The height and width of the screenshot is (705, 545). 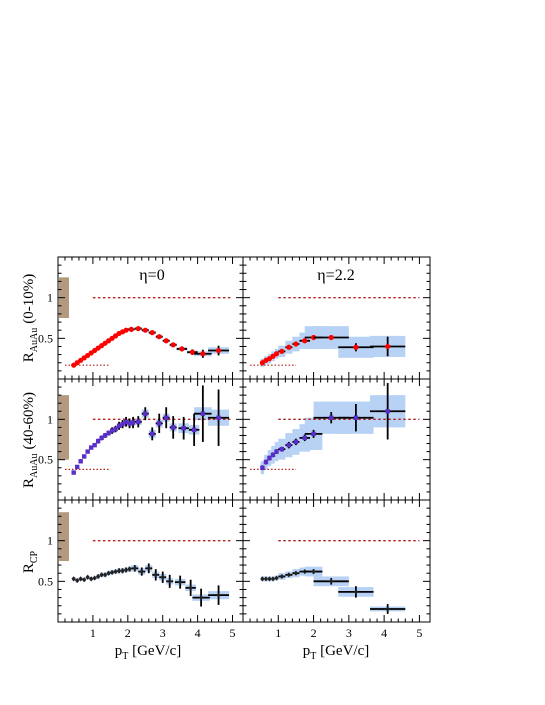 What do you see at coordinates (342, 651) in the screenshot?
I see `xlabel-right-suffix: [GeV/c]` at bounding box center [342, 651].